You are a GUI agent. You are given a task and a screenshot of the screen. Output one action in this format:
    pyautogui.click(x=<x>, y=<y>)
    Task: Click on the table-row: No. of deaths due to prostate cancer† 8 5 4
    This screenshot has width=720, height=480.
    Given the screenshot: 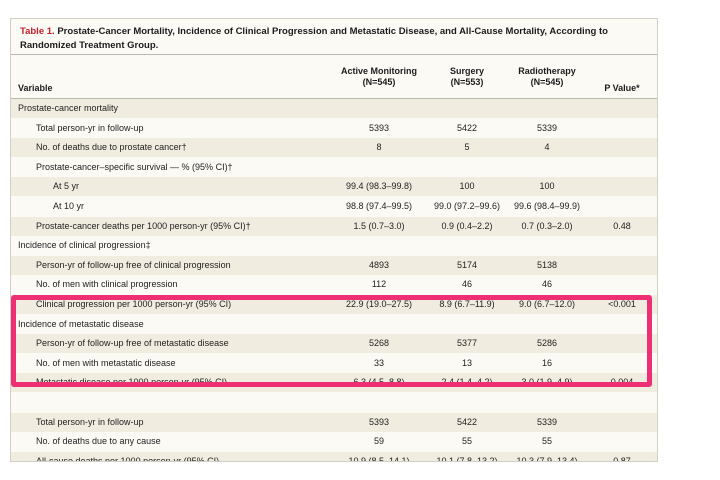 What is the action you would take?
    pyautogui.click(x=334, y=148)
    